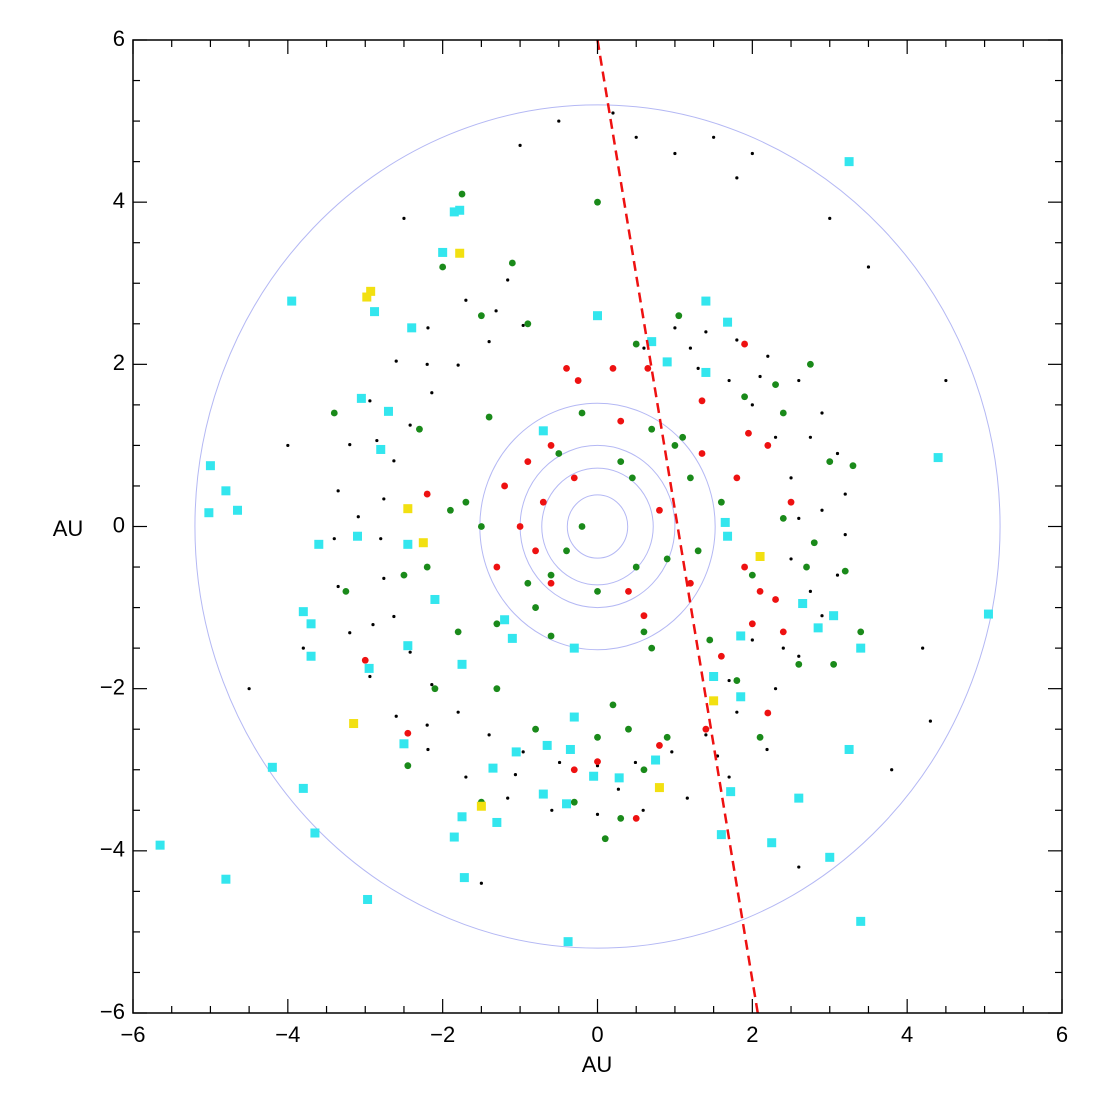 The width and height of the screenshot is (1097, 1097). Describe the element at coordinates (119, 524) in the screenshot. I see `y-tick-label: 0` at that location.